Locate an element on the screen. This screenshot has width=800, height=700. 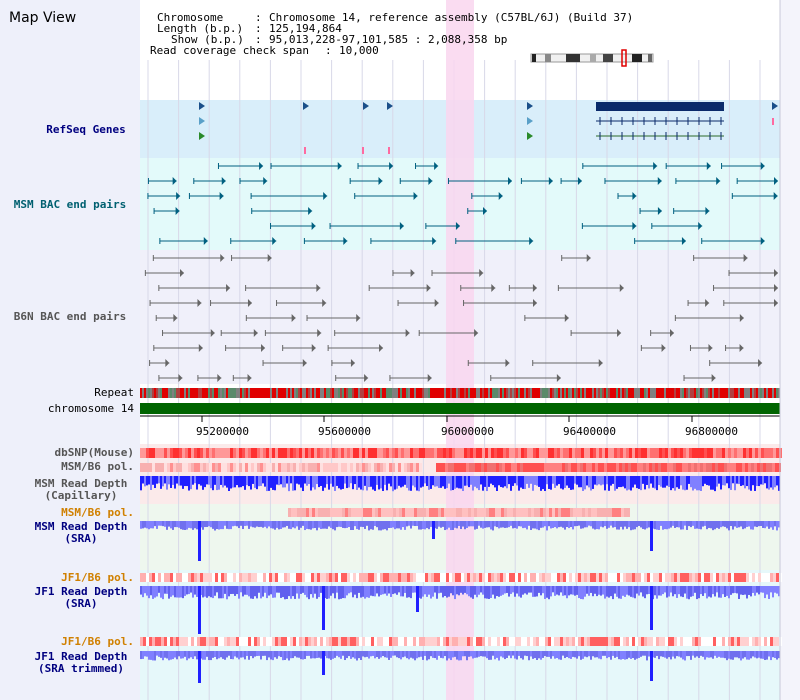
track-label-refseq: RefSeq Genes is located at coordinates (86, 129).